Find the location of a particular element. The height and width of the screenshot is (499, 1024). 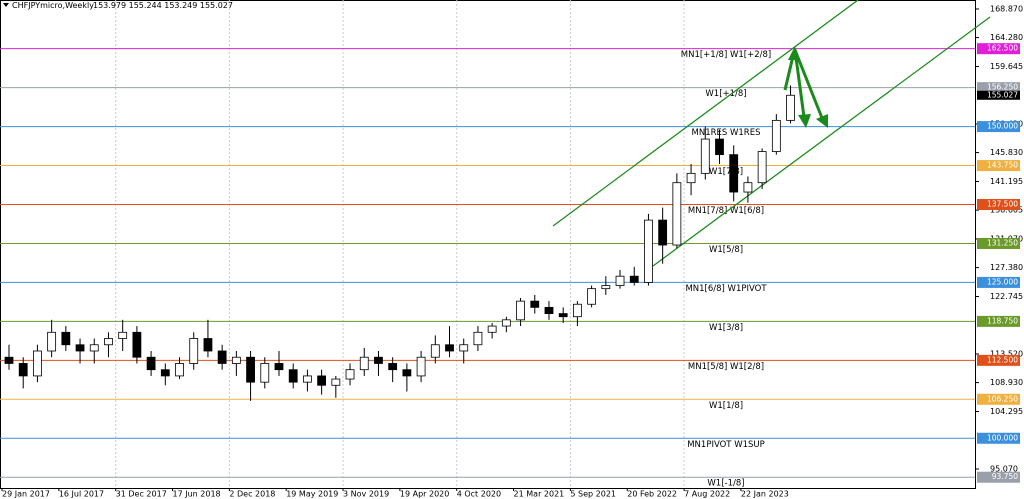

level-name: MN1[7/8] W1[6/8] is located at coordinates (726, 211).